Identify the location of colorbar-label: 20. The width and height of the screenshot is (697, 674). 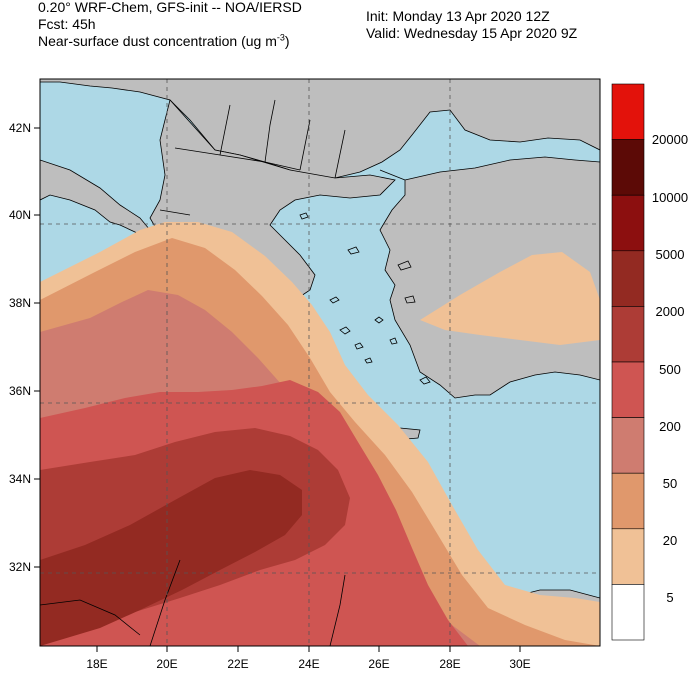
(670, 540).